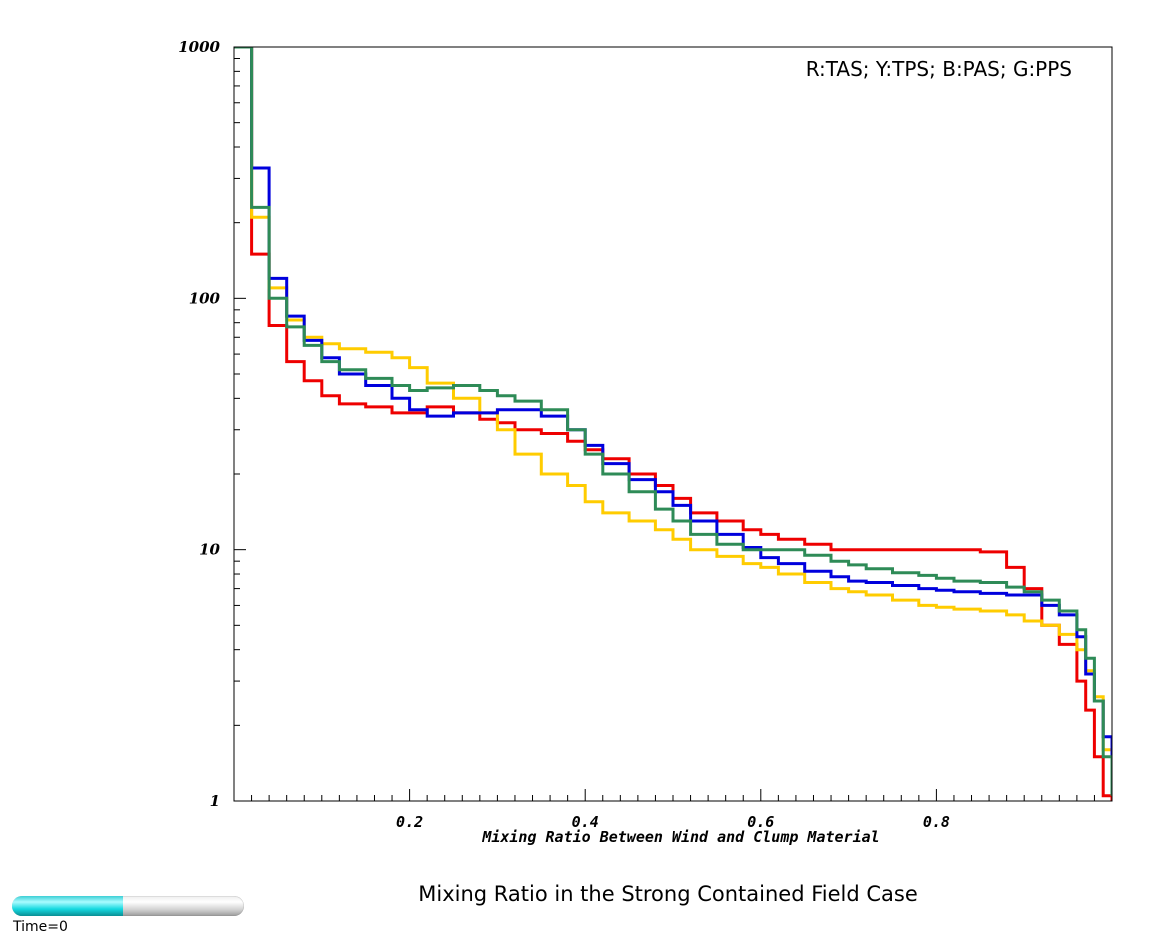  I want to click on y-tick-label: 1000, so click(199, 47).